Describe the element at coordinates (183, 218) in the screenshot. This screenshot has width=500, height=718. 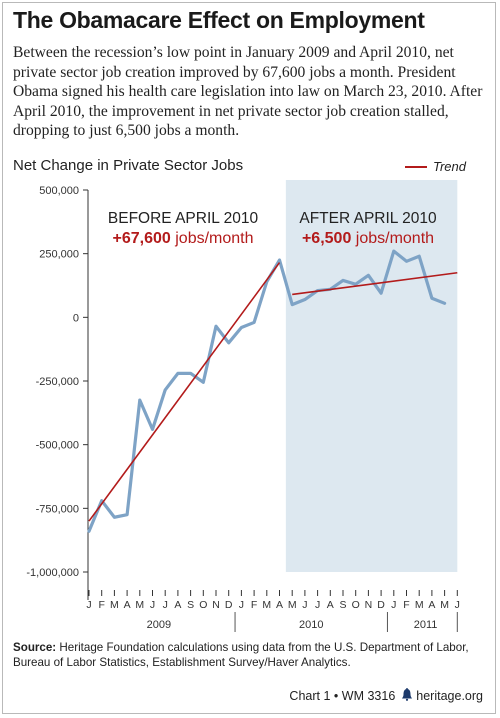
I see `annotation-heading: BEFORE APRIL 2010` at that location.